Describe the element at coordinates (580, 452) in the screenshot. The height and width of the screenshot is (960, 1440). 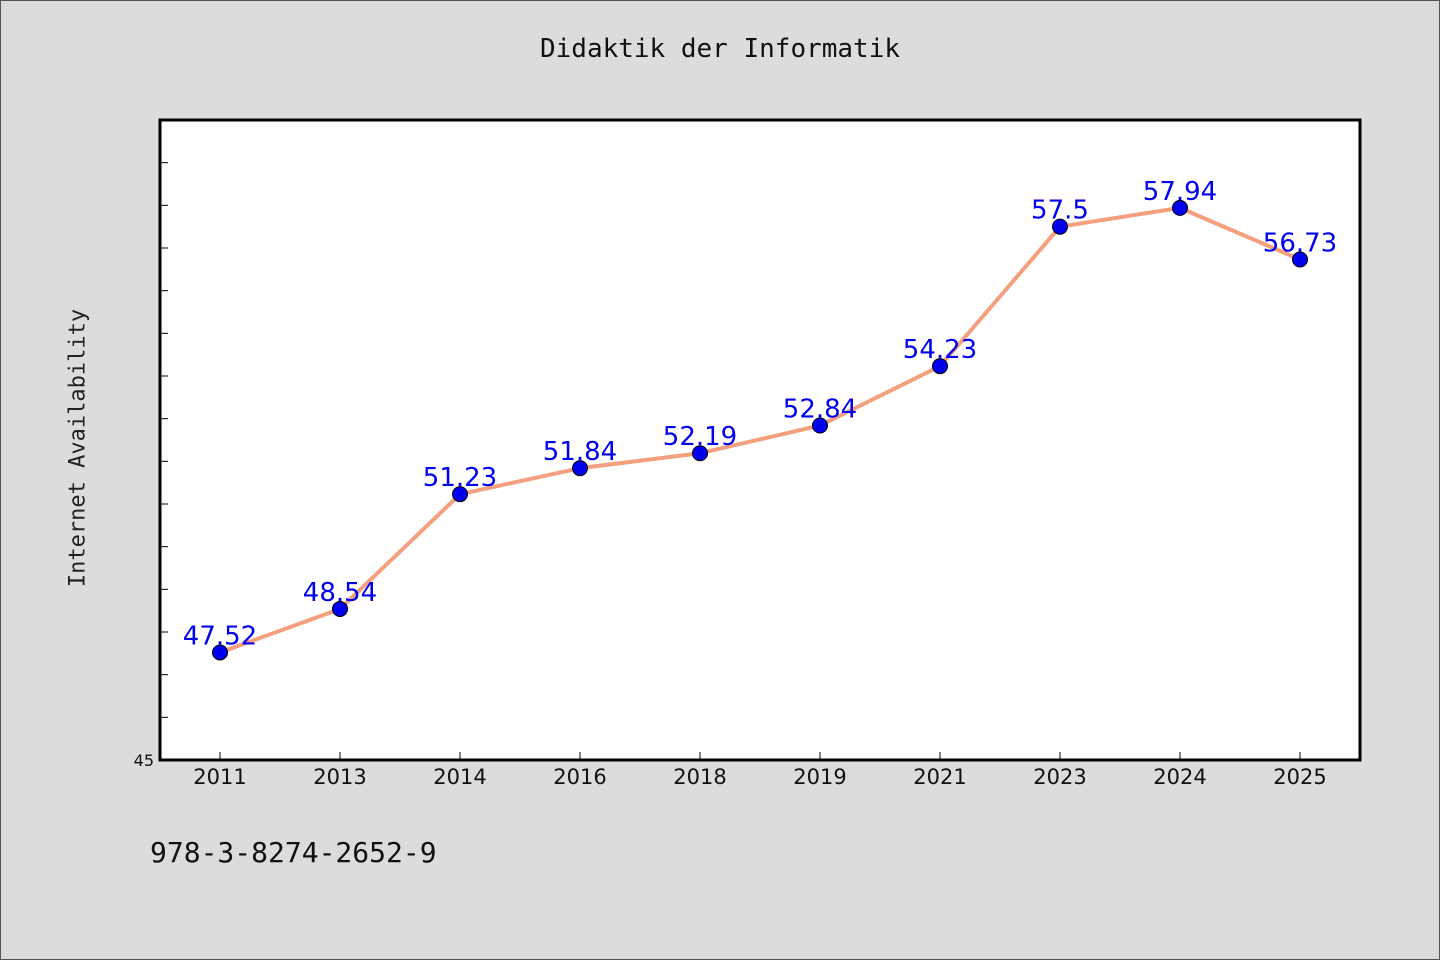
I see `data-label: 51.84` at that location.